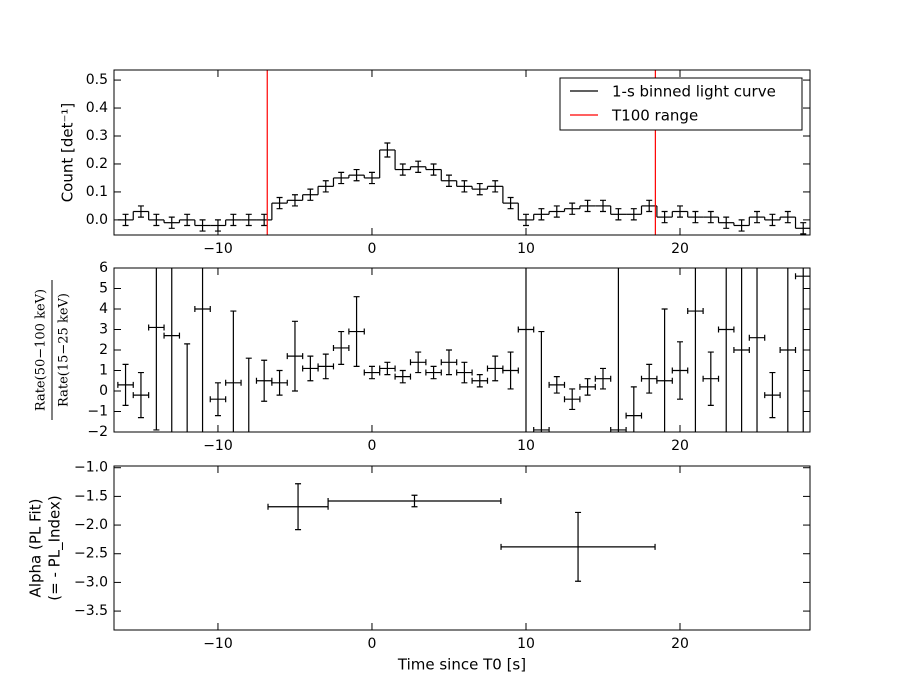  Describe the element at coordinates (97, 412) in the screenshot. I see `y-tick-label: −1` at that location.